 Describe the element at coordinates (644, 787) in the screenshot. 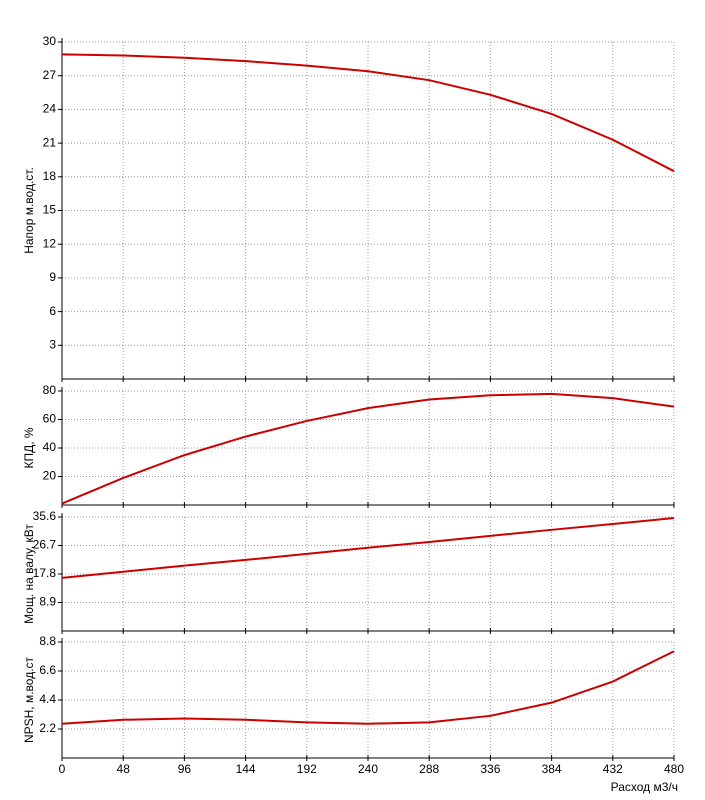

I see `x-axis-title: Расход м3/ч` at that location.